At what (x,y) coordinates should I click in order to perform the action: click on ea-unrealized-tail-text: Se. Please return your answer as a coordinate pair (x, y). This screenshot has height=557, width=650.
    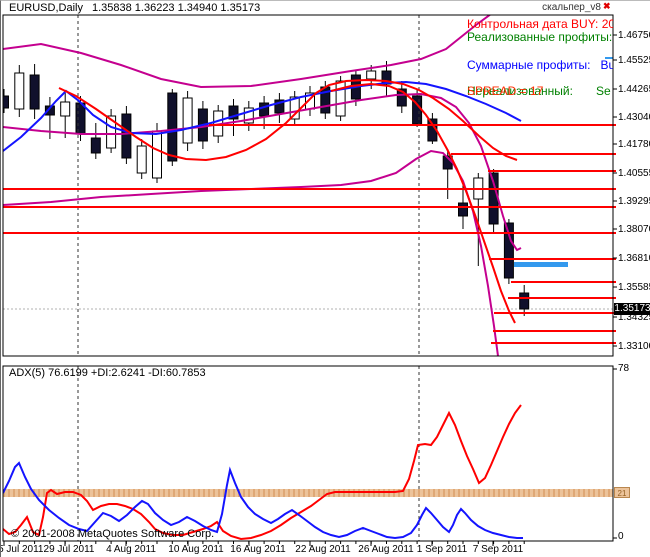
    Looking at the image, I should click on (603, 91).